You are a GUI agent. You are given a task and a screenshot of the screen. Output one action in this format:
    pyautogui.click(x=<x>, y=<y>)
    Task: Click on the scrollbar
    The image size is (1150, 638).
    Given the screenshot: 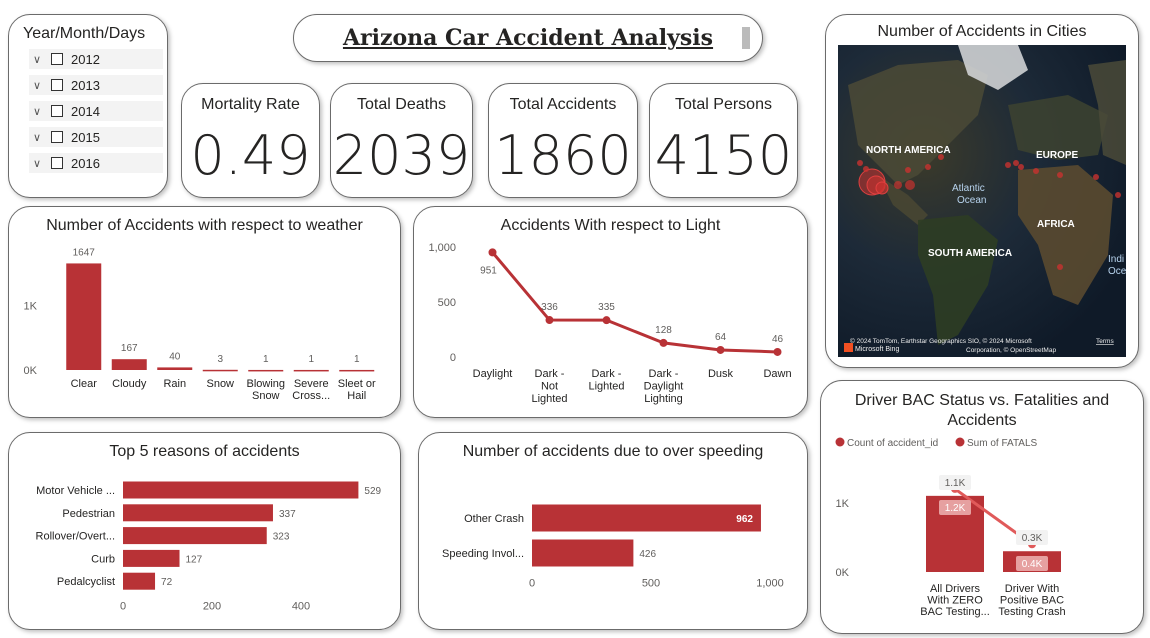 What is the action you would take?
    pyautogui.click(x=746, y=38)
    